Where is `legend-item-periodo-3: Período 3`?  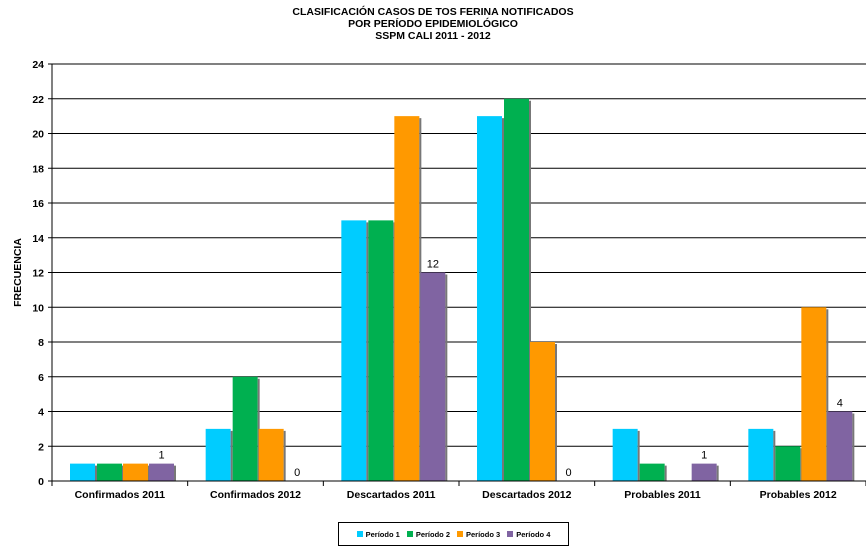 legend-item-periodo-3: Período 3 is located at coordinates (478, 534).